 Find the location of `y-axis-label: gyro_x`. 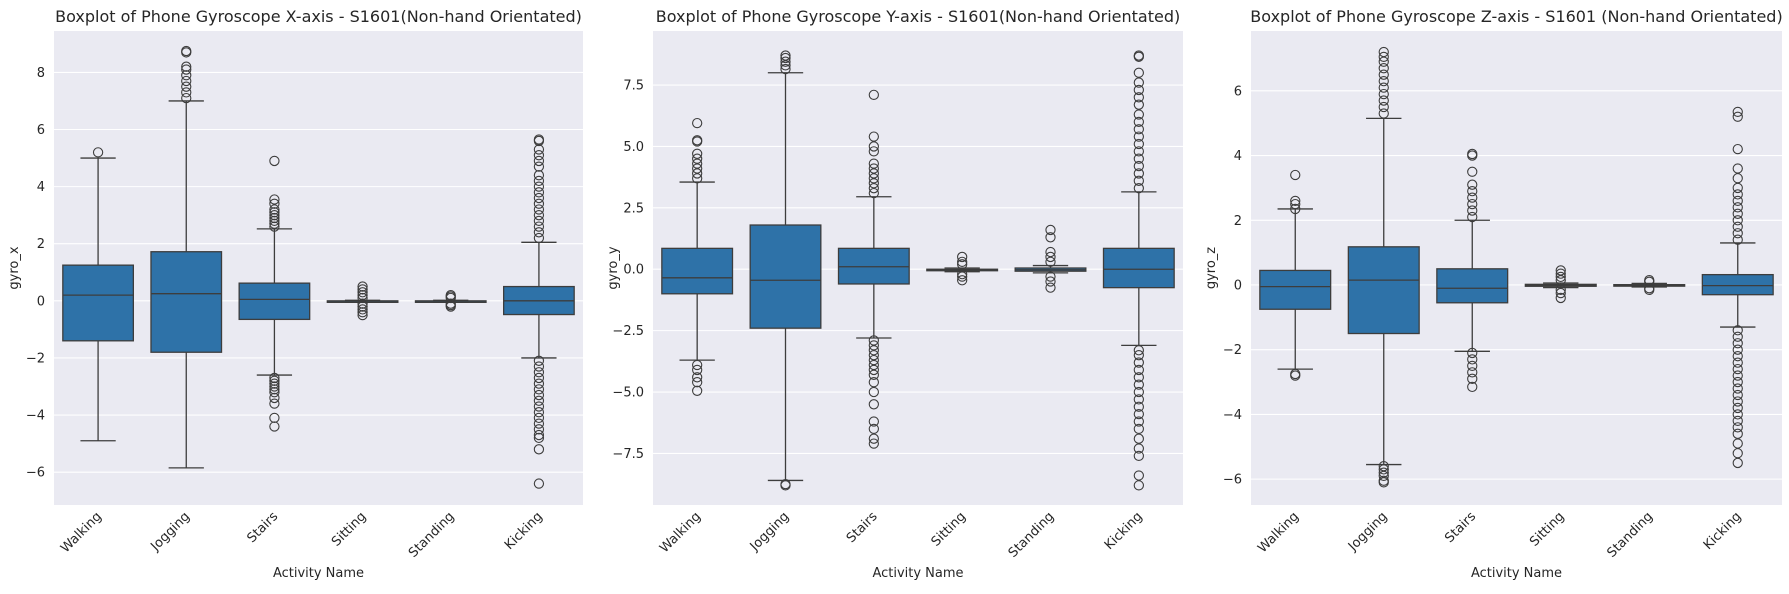

y-axis-label: gyro_x is located at coordinates (14, 267).